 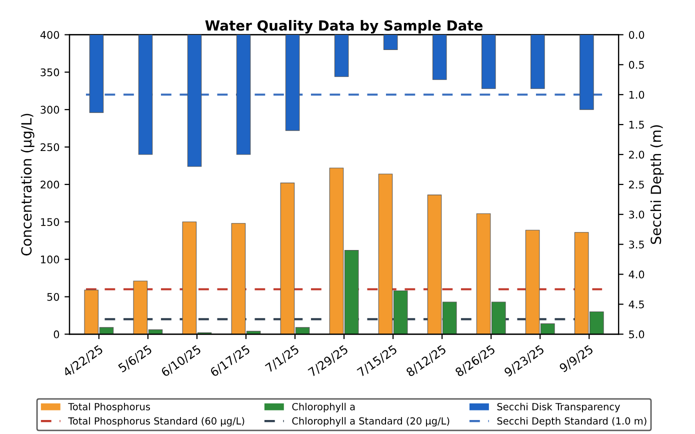 What do you see at coordinates (636, 64) in the screenshot?
I see `y2-tick-label: 0.5` at bounding box center [636, 64].